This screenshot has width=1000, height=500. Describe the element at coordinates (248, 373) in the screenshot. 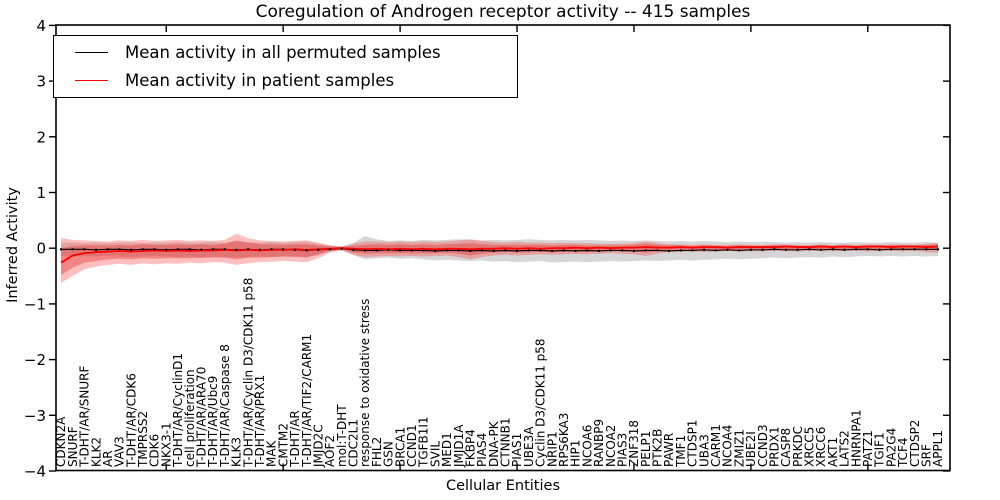

I see `x-category-label: T-DHT/AR/Cyclin D3/CDK11 p58` at that location.